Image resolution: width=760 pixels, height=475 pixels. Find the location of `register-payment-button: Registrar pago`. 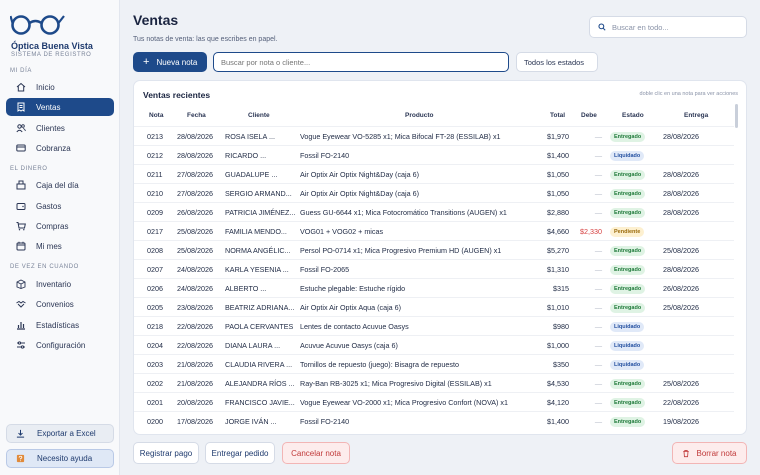

register-payment-button: Registrar pago is located at coordinates (166, 453).